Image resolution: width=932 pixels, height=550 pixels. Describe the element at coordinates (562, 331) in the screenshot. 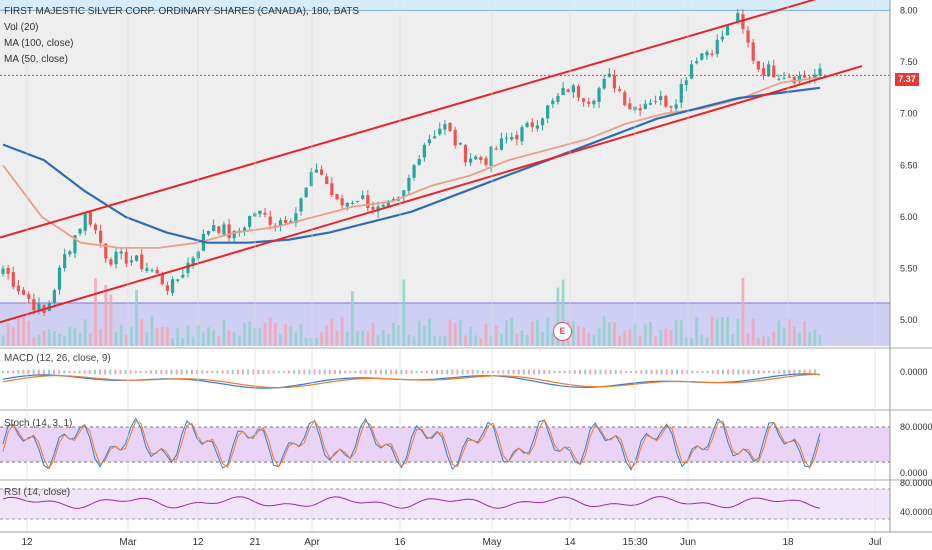

I see `earnings-badge: E` at that location.